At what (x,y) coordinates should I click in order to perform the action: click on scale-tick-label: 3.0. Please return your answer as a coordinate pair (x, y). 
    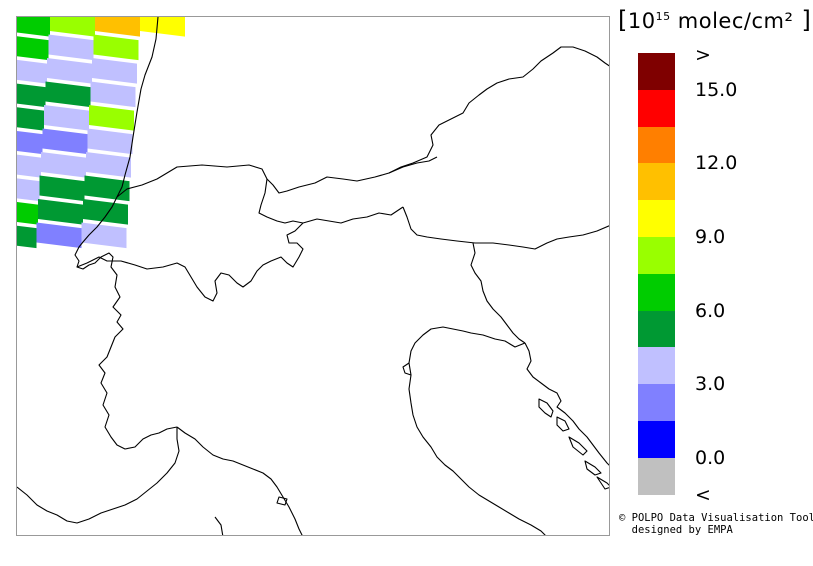
    Looking at the image, I should click on (710, 384).